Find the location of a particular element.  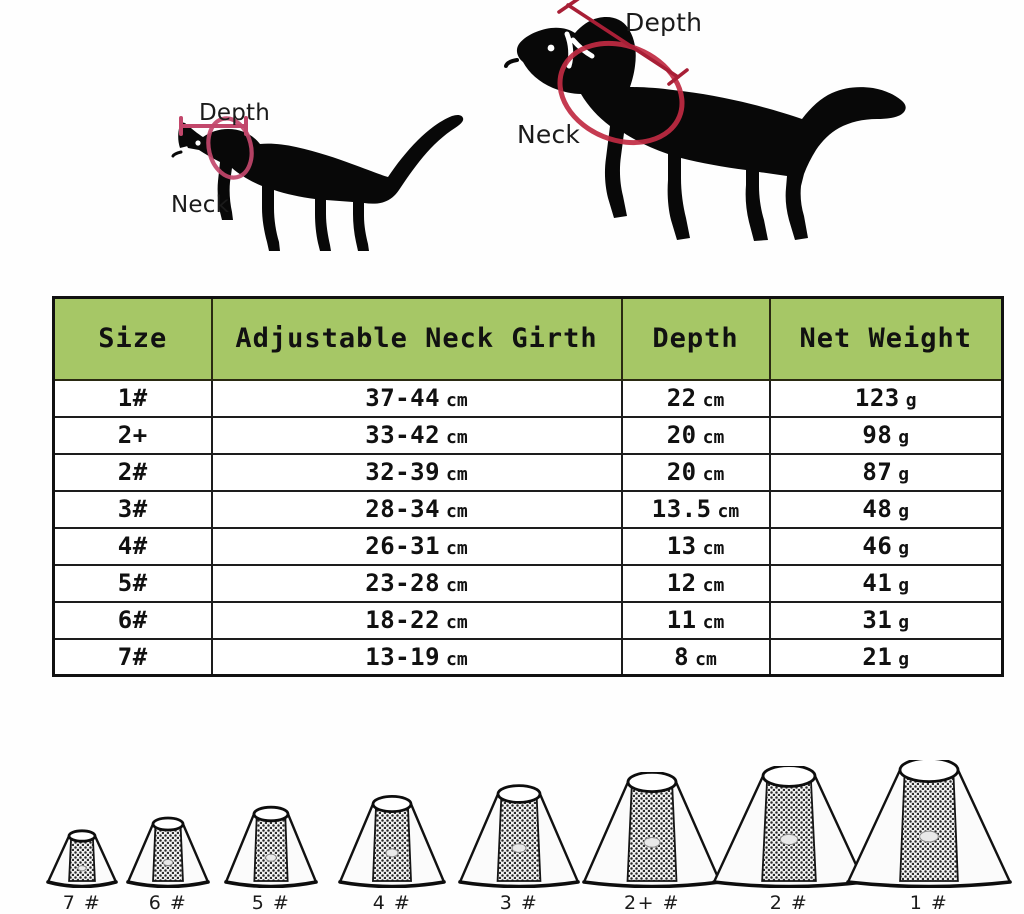

cell-size-value: 4# is located at coordinates (132, 546).